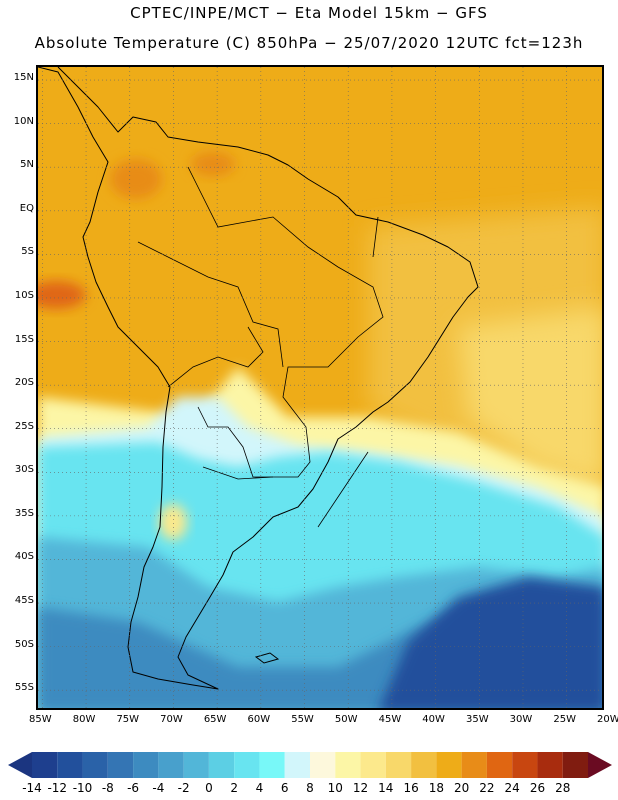 The height and width of the screenshot is (800, 618). What do you see at coordinates (259, 788) in the screenshot?
I see `colorbar-label: 4` at bounding box center [259, 788].